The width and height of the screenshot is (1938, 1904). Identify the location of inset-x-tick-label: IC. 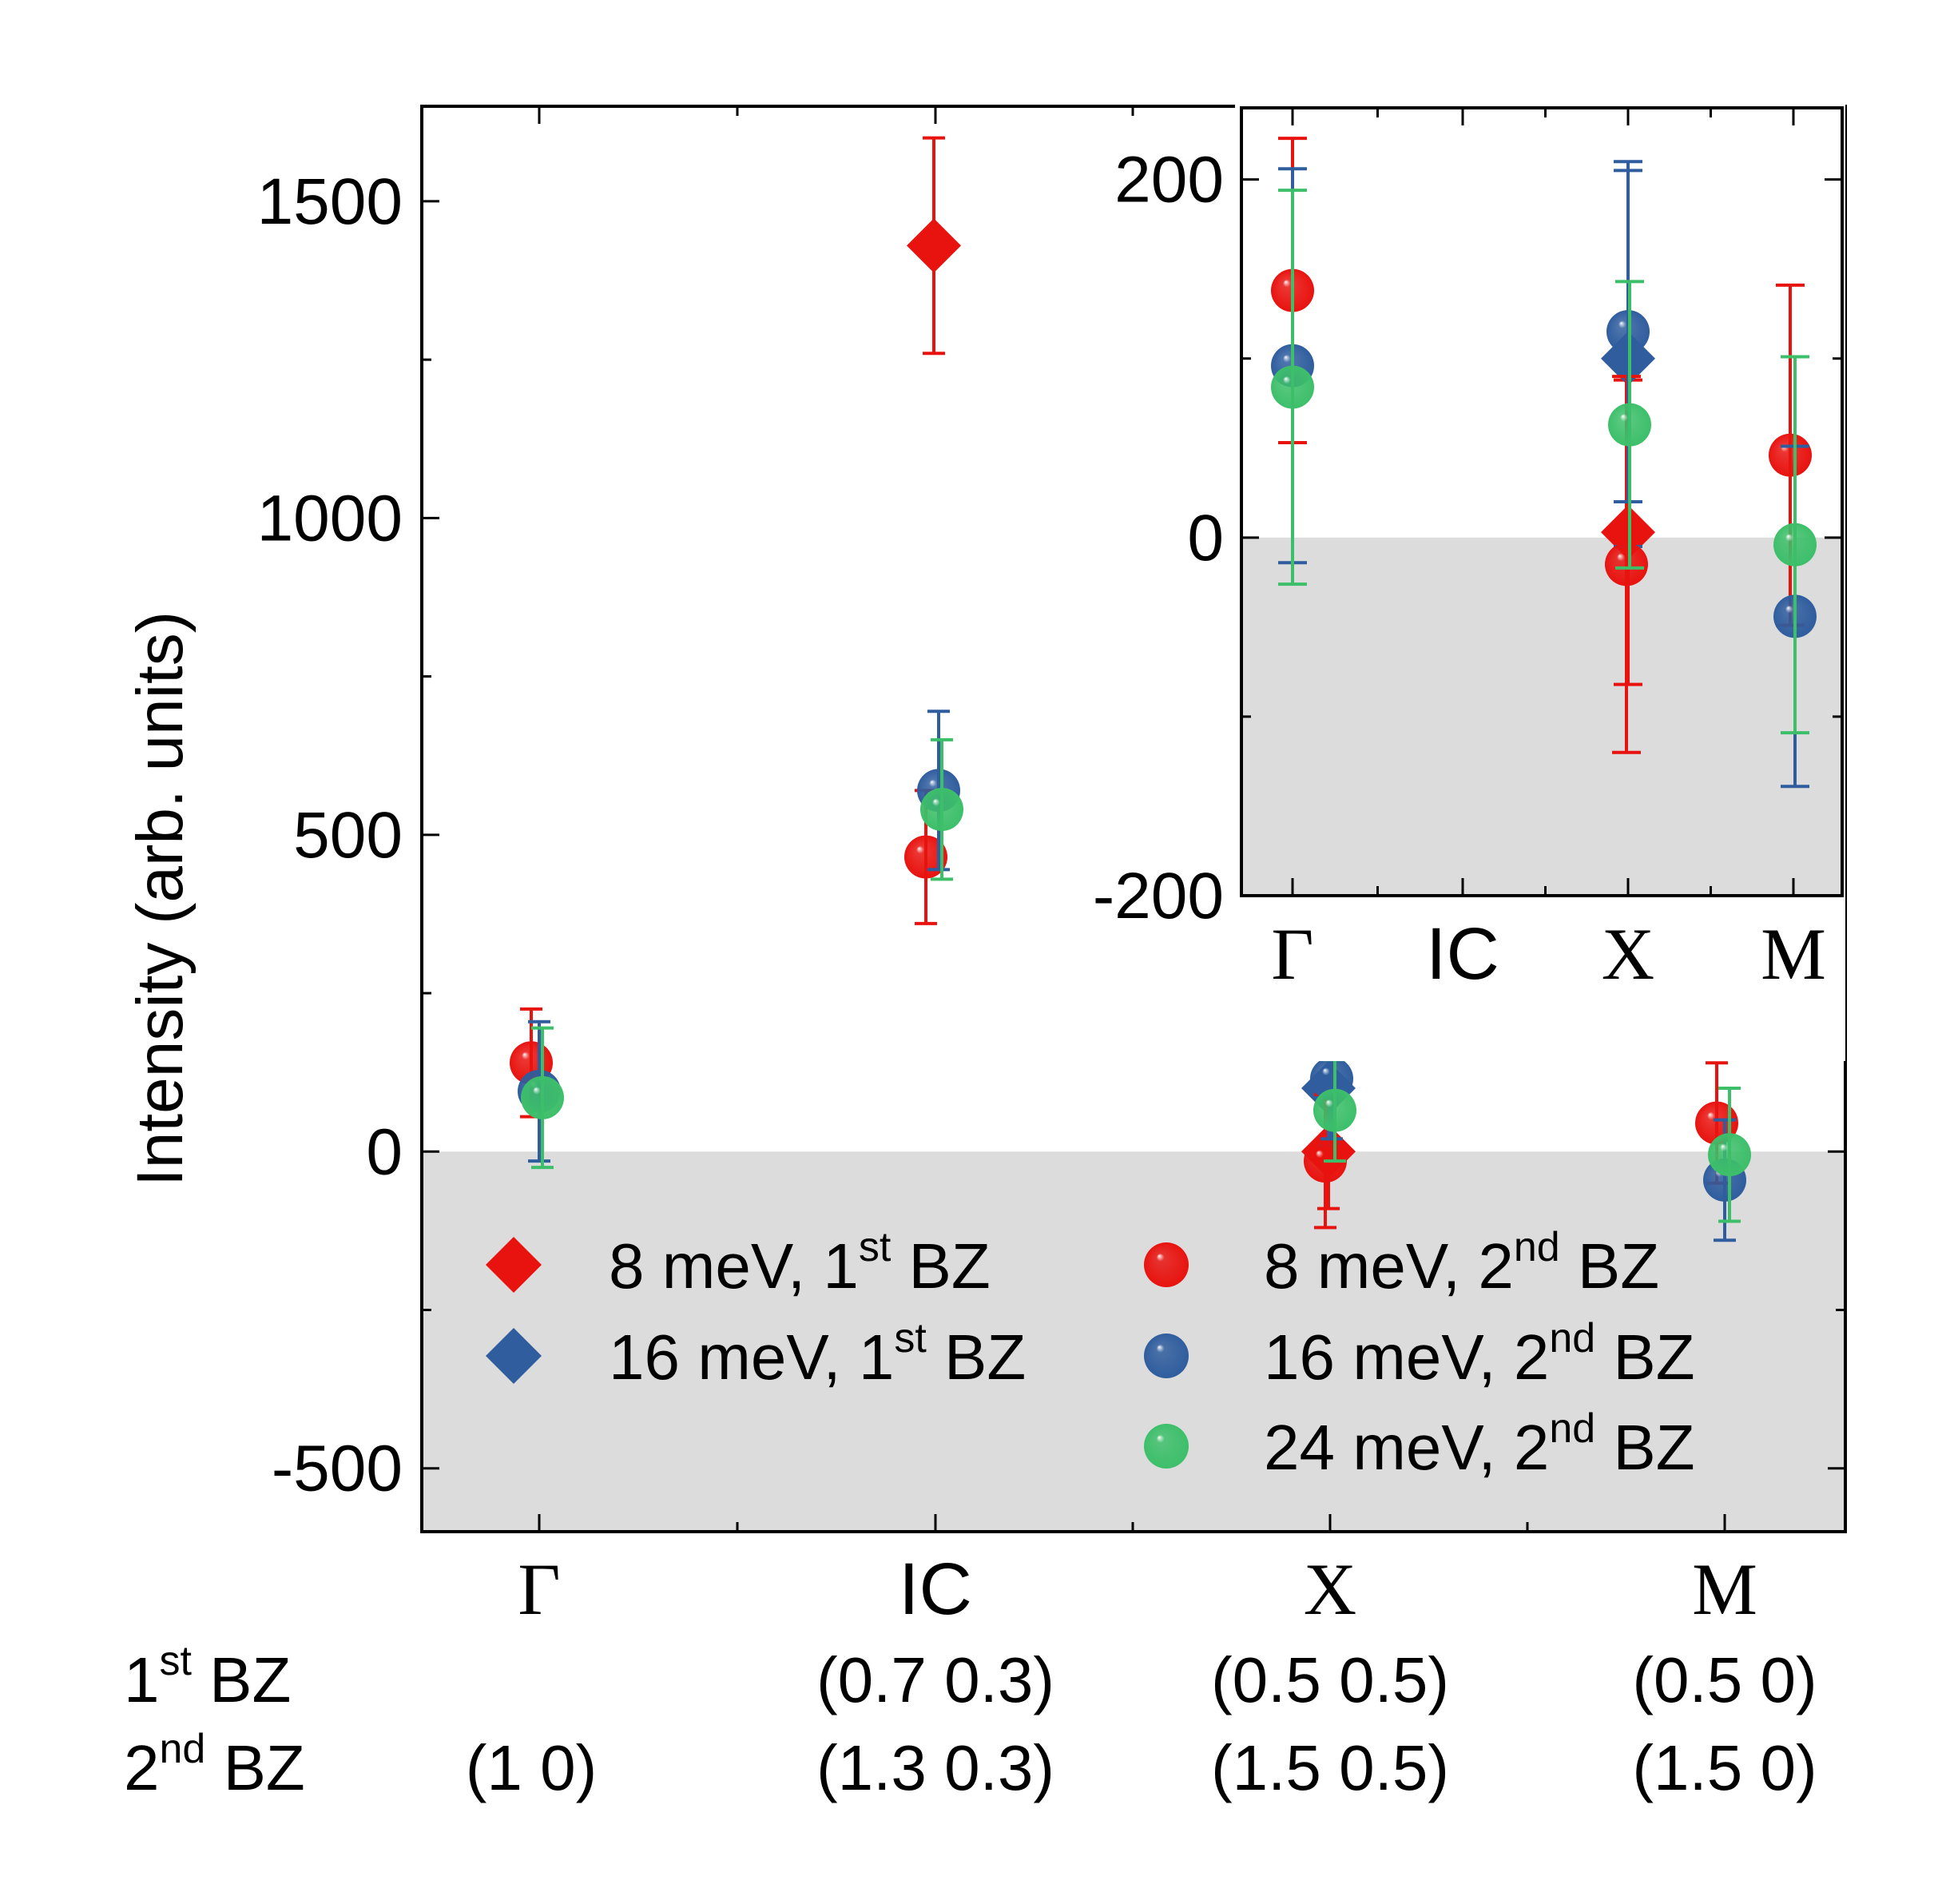
(1462, 954).